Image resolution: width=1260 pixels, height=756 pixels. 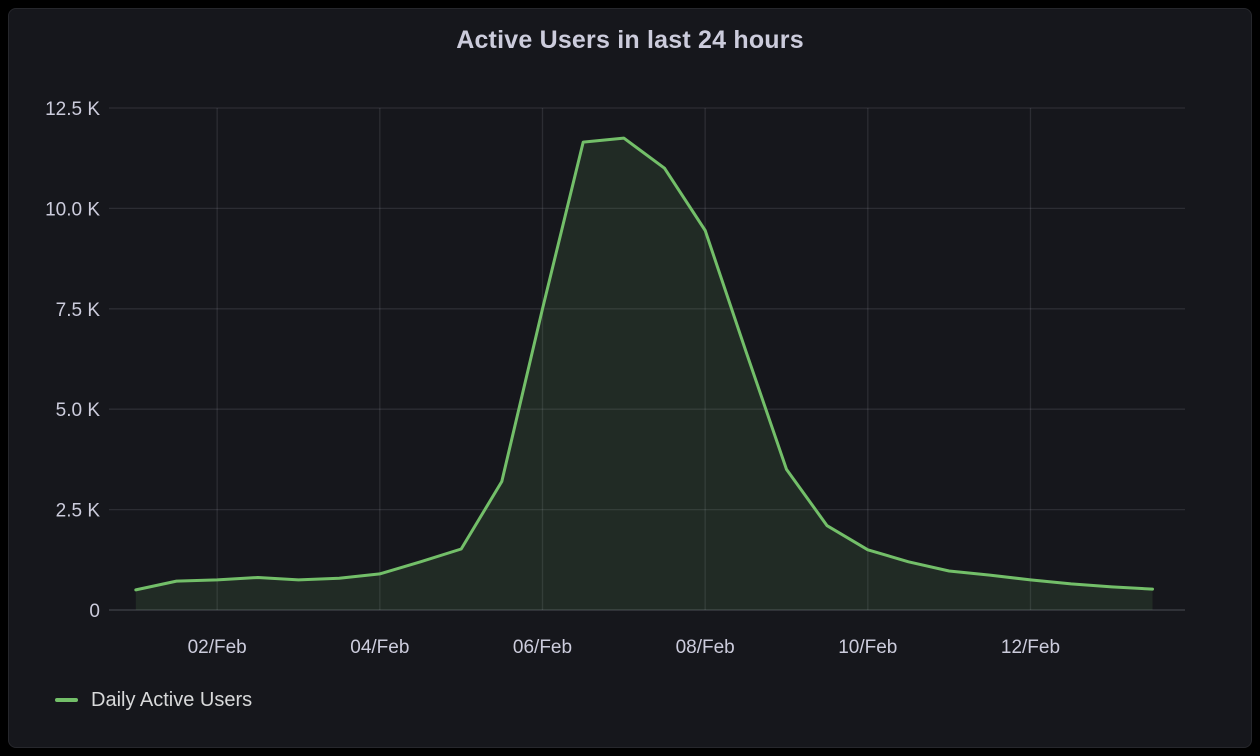 I want to click on y-tick-label: 2.5 K, so click(x=78, y=511).